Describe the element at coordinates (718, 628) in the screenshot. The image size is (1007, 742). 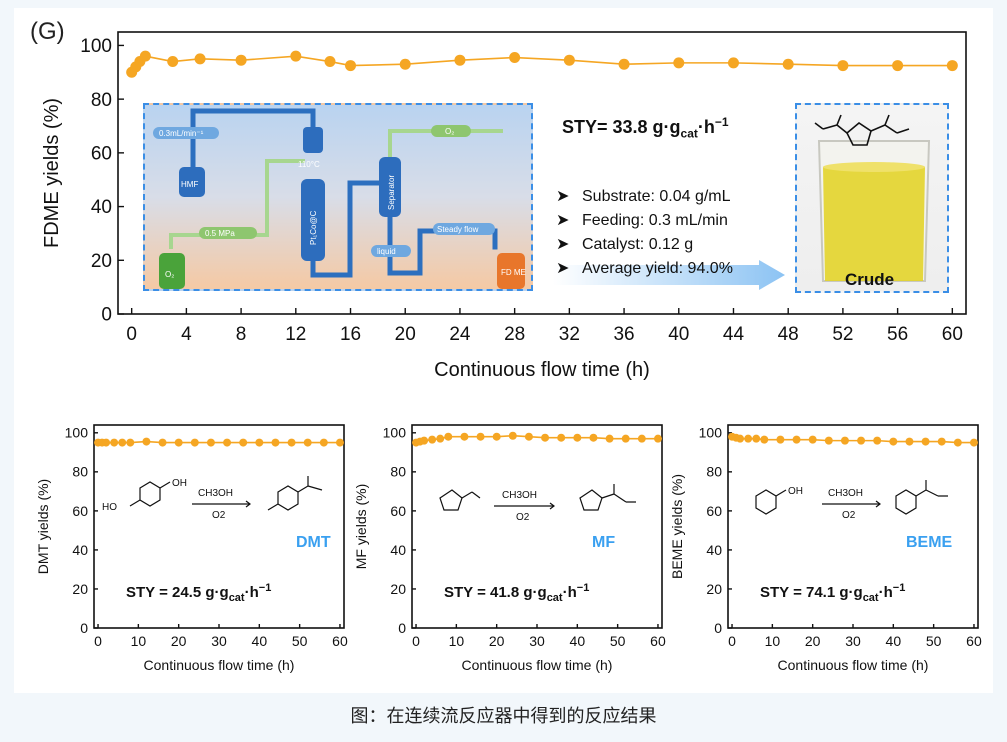
I see `beme-ytick-label: 0` at that location.